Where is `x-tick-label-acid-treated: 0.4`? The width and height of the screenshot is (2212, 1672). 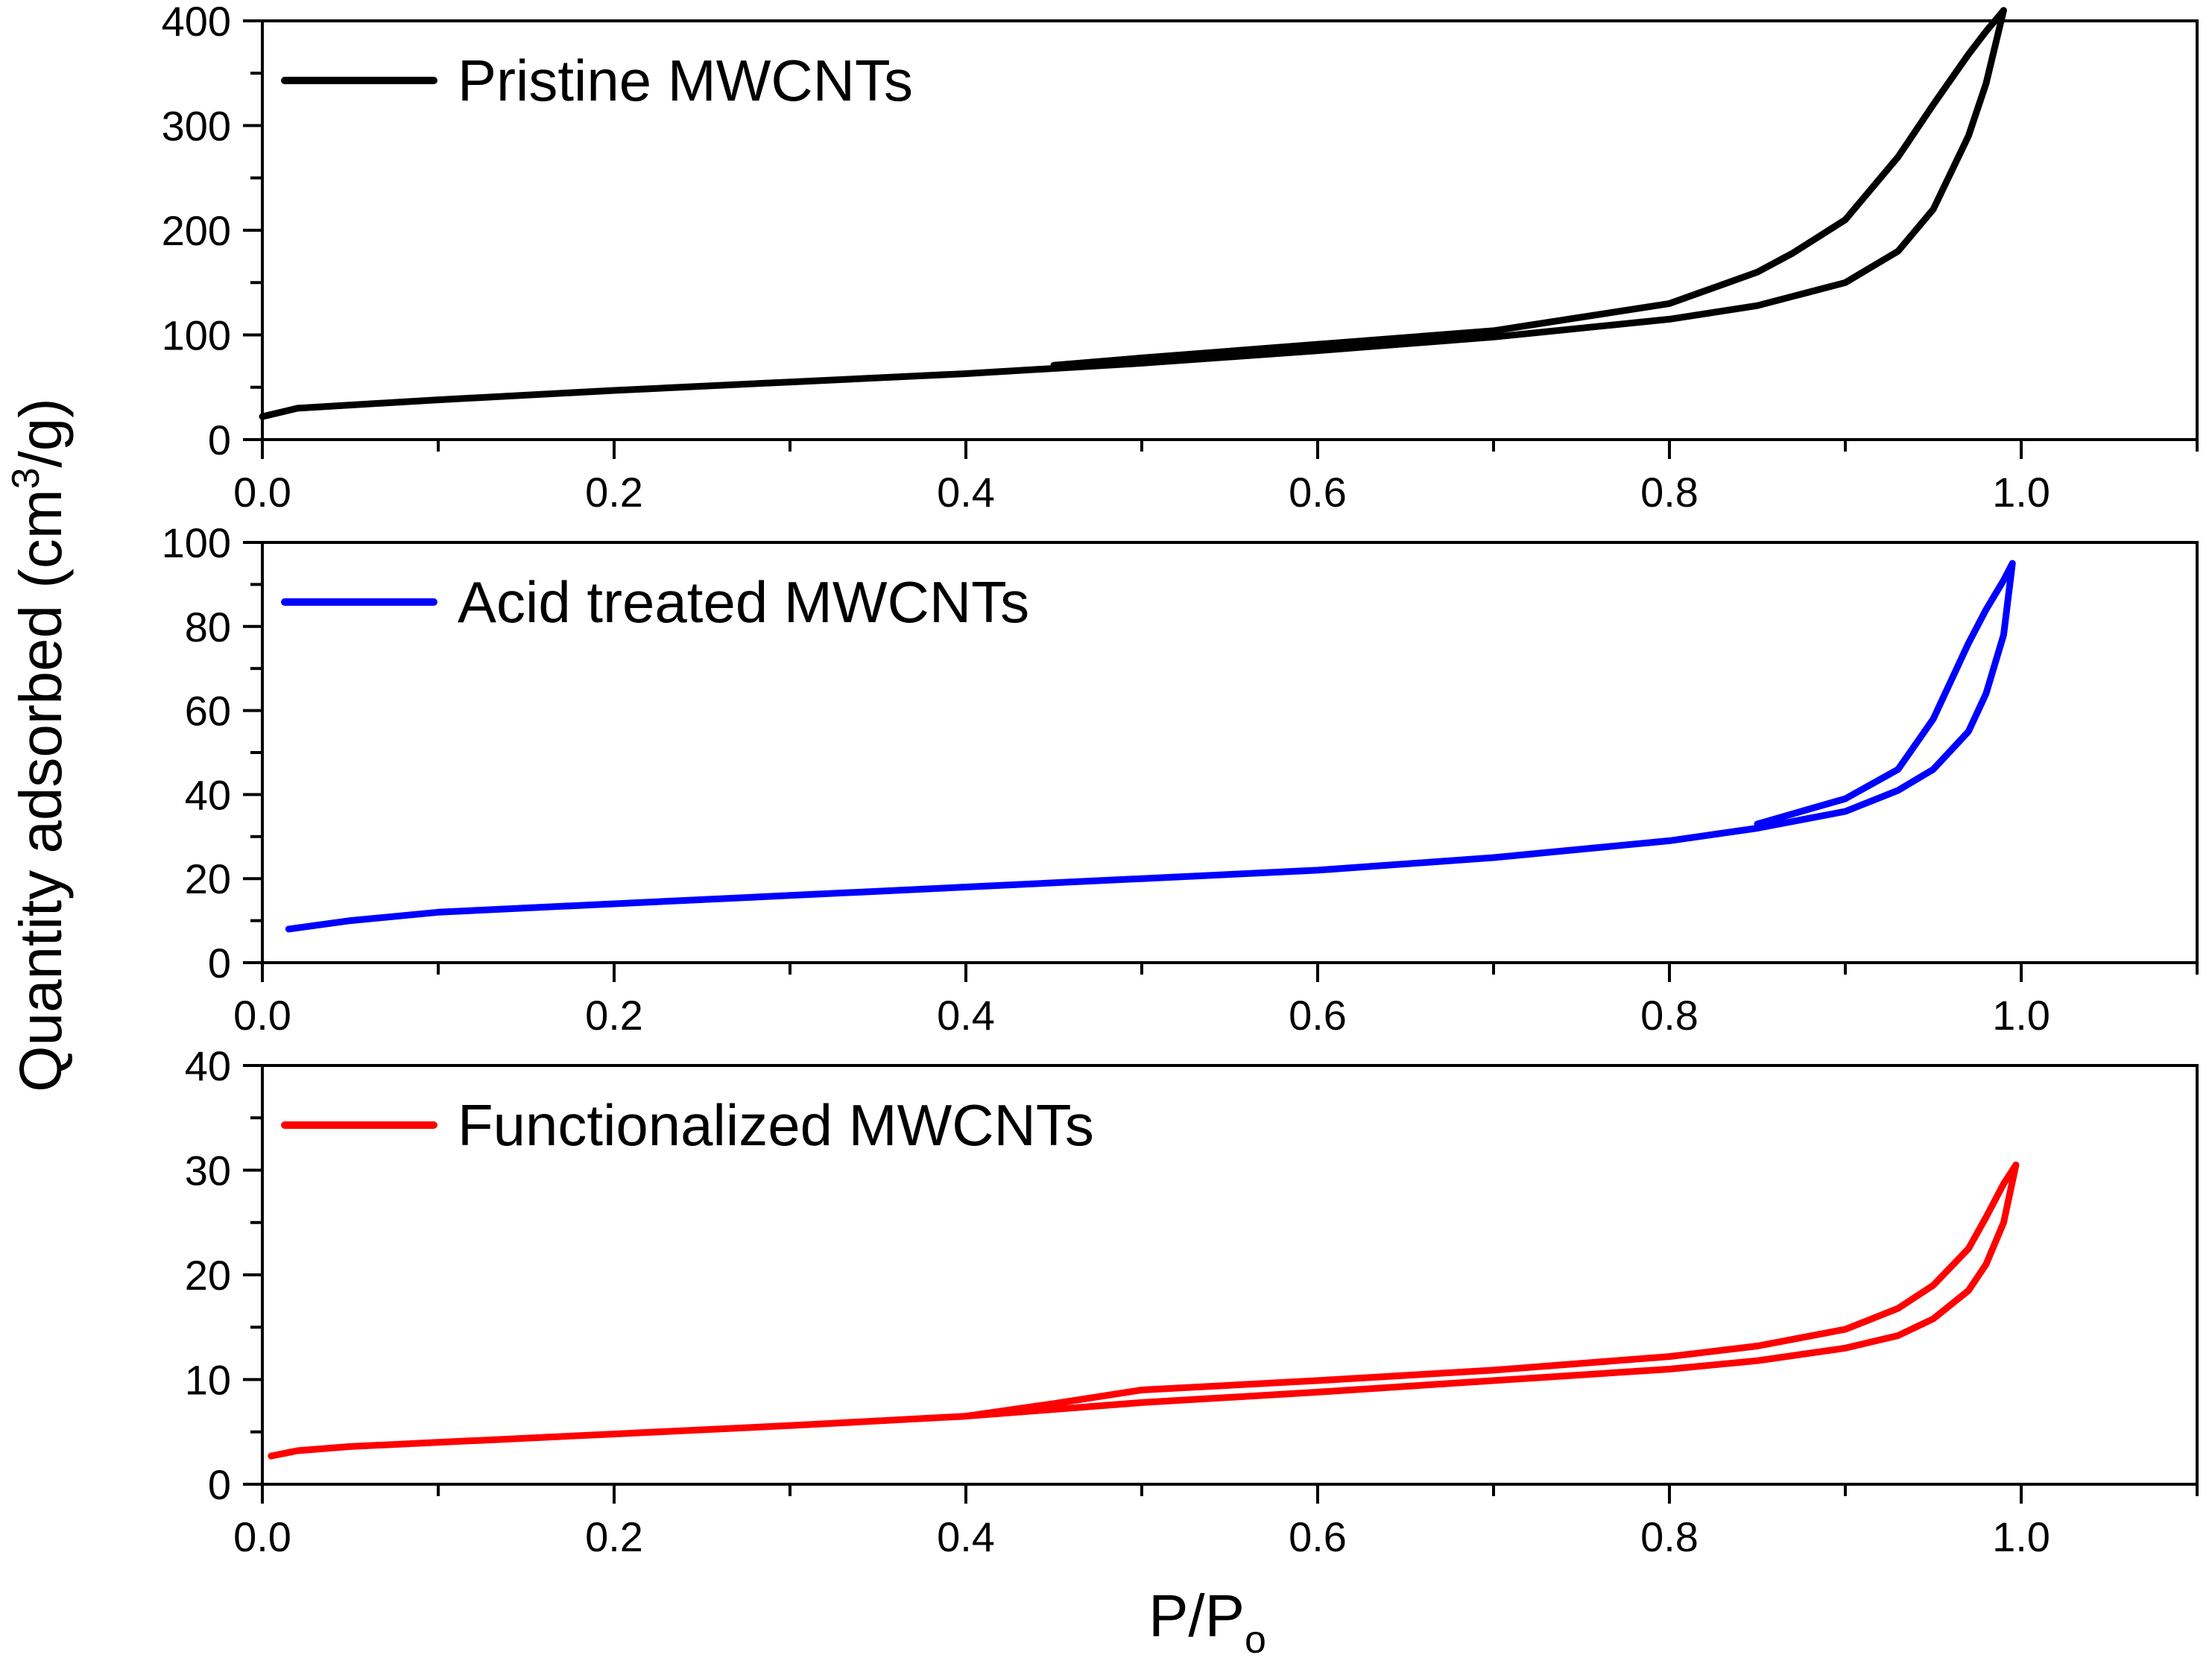 x-tick-label-acid-treated: 0.4 is located at coordinates (966, 1015).